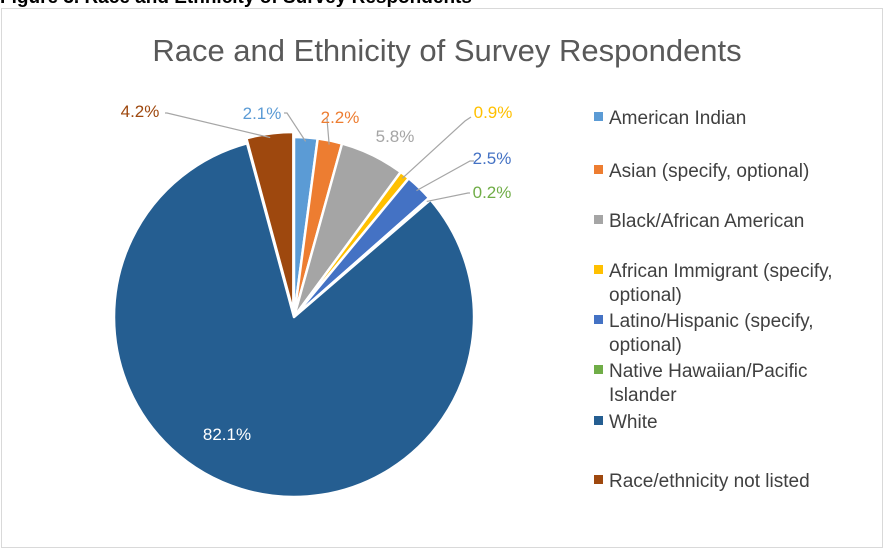 The image size is (888, 552). Describe the element at coordinates (598, 369) in the screenshot. I see `legend-swatch-native-hawaiian-pacific-islander` at that location.